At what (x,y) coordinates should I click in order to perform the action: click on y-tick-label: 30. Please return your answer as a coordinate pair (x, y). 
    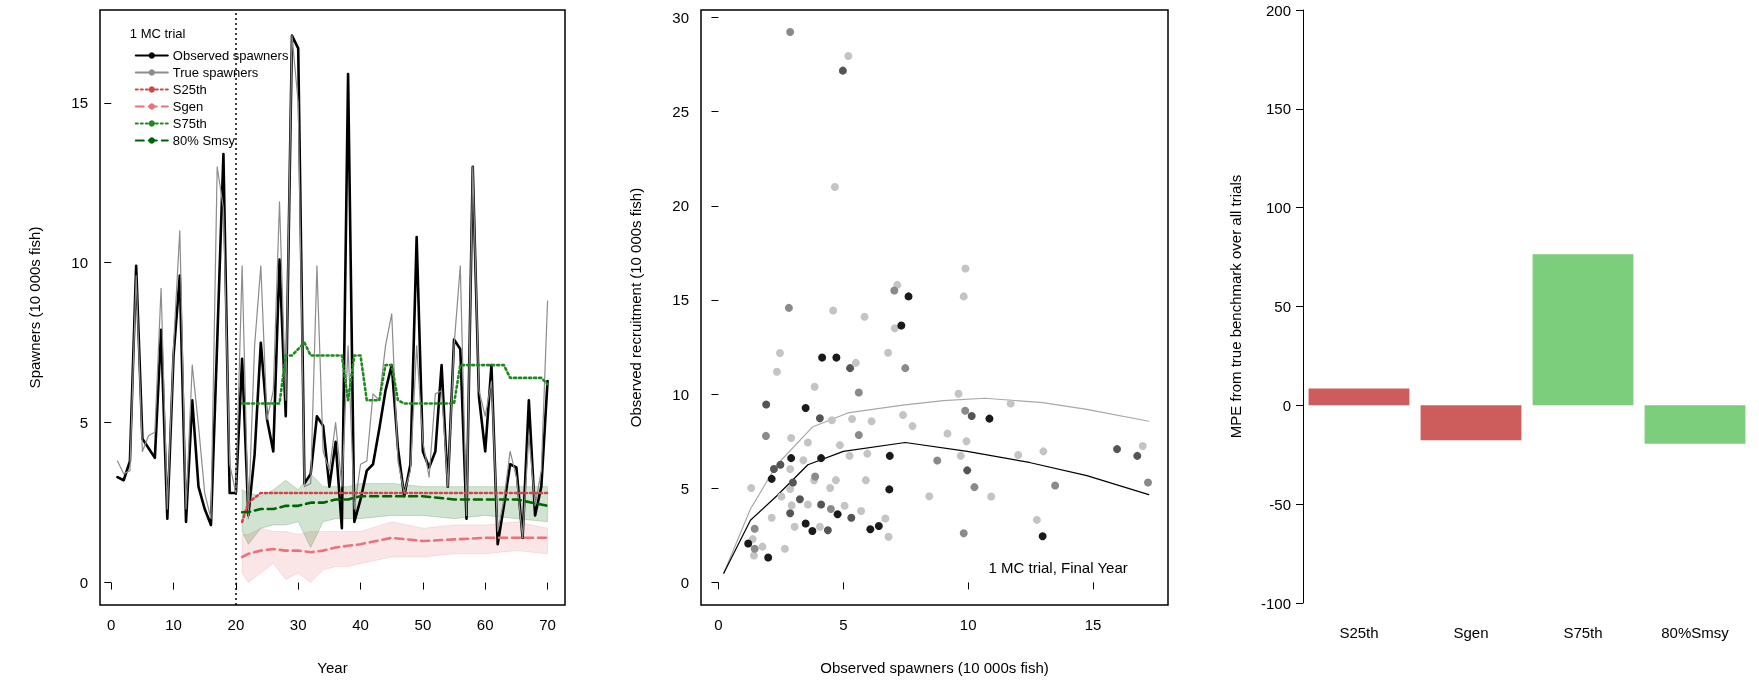
    Looking at the image, I should click on (680, 18).